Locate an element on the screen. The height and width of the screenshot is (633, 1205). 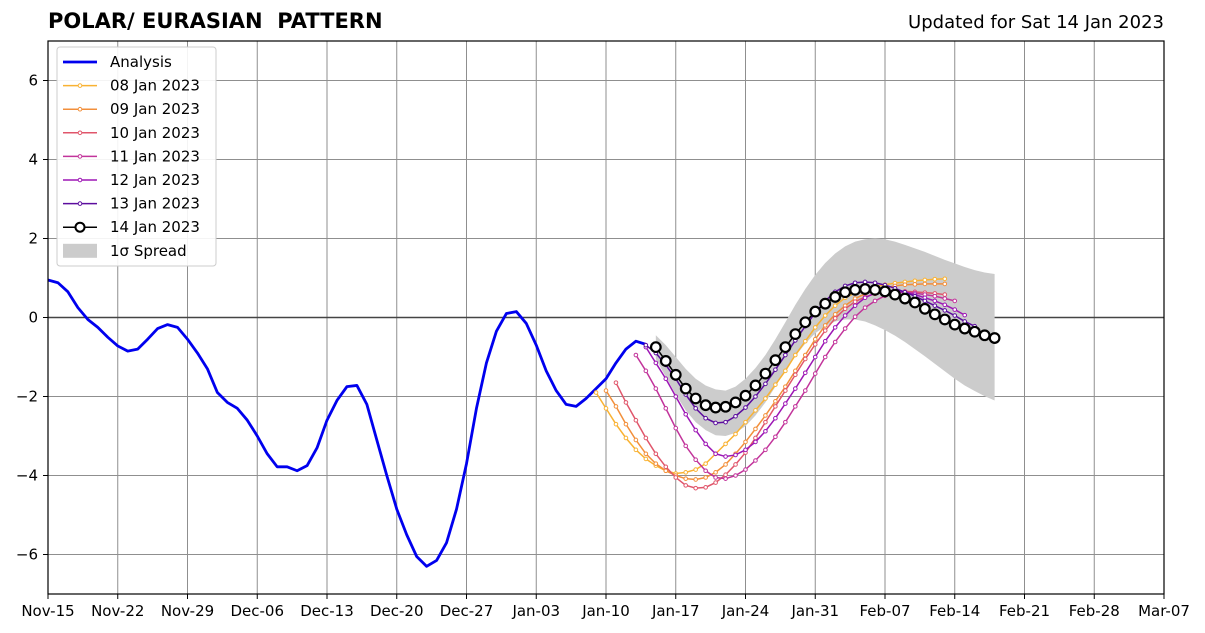
y-tick-label: −6 is located at coordinates (27, 555).